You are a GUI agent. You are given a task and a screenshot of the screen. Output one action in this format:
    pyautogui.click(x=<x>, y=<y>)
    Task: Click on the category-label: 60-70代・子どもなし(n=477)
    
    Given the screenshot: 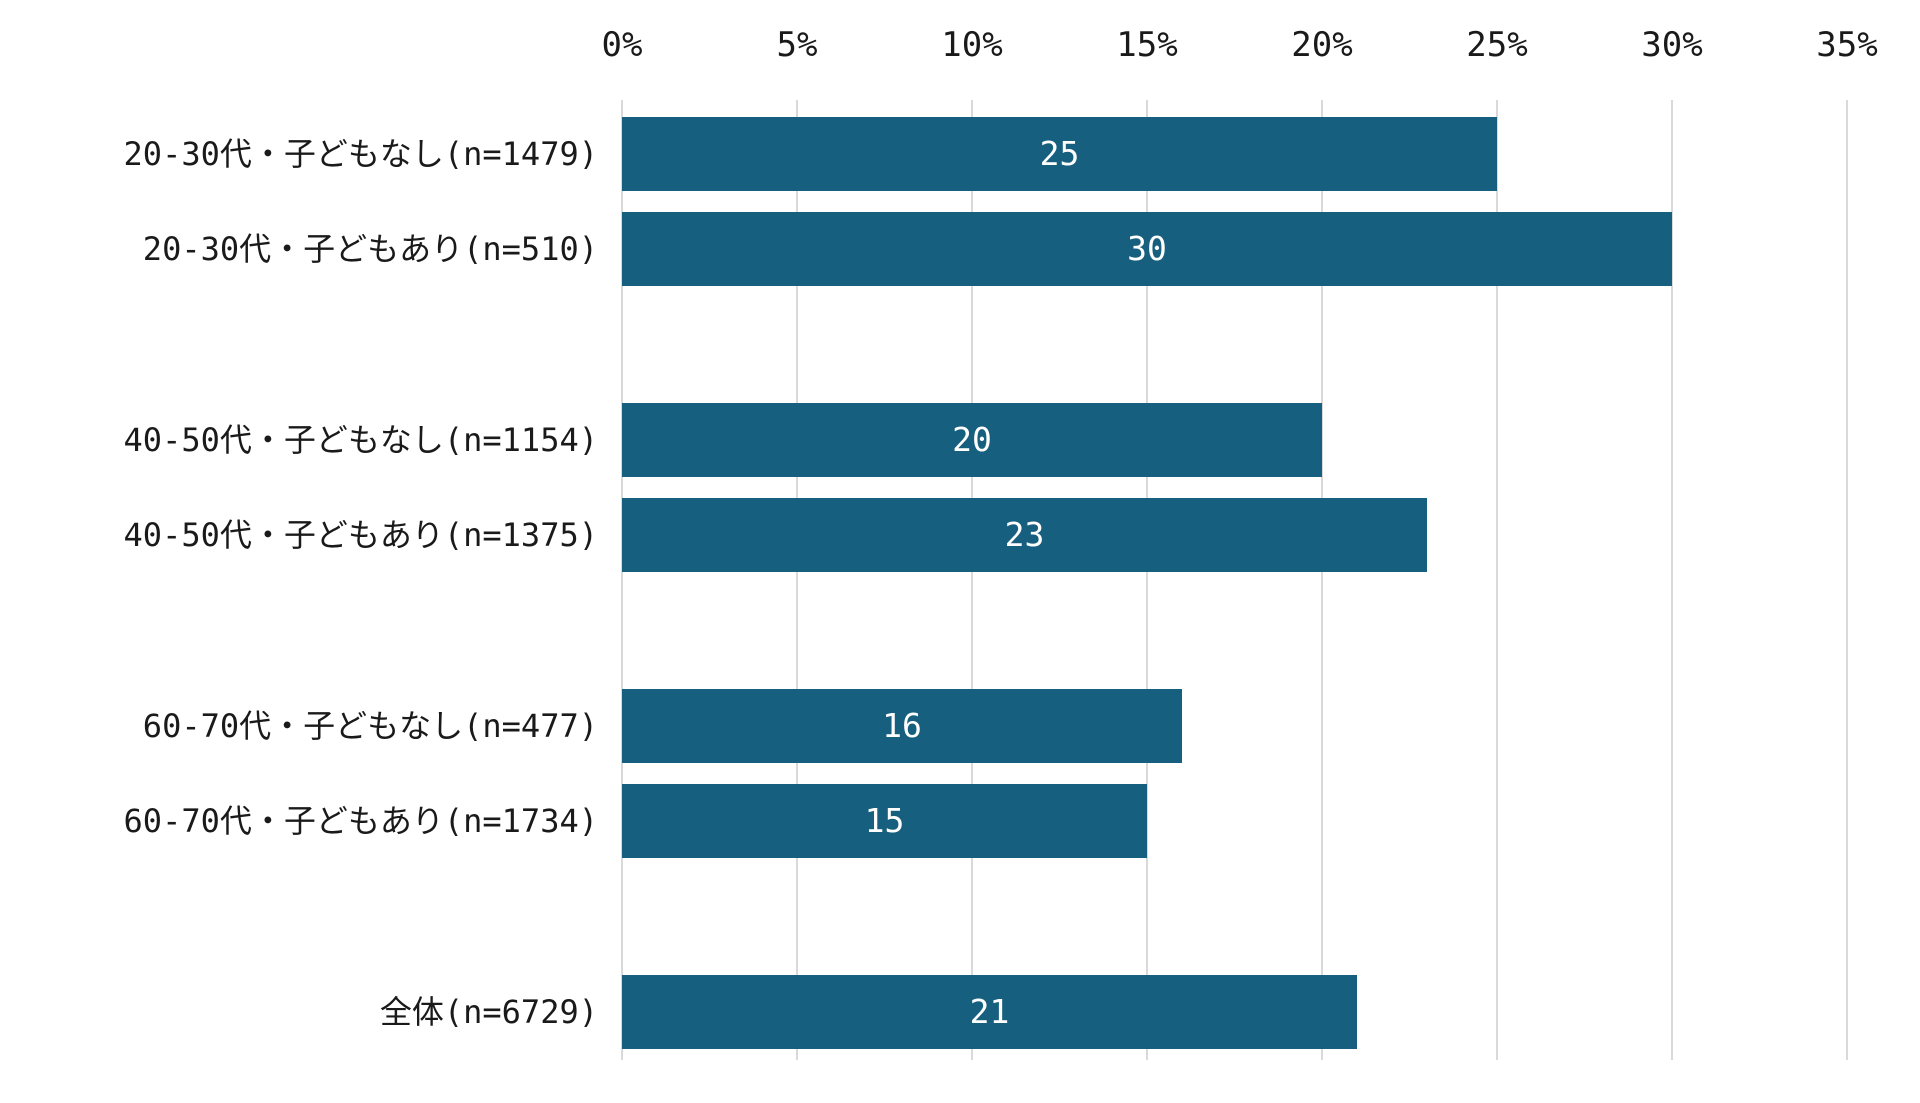 What is the action you would take?
    pyautogui.click(x=370, y=725)
    